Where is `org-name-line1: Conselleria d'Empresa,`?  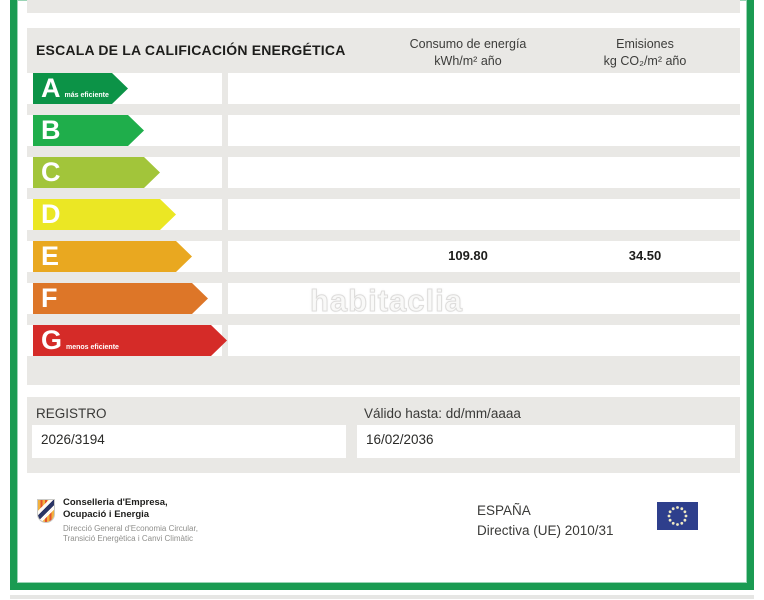
org-name-line1: Conselleria d'Empresa, is located at coordinates (115, 502).